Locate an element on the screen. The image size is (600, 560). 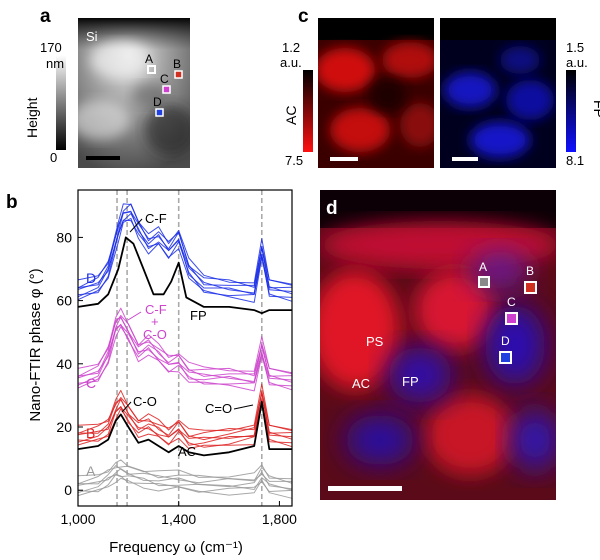
topo-point-d-label: D is located at coordinates (157, 102).